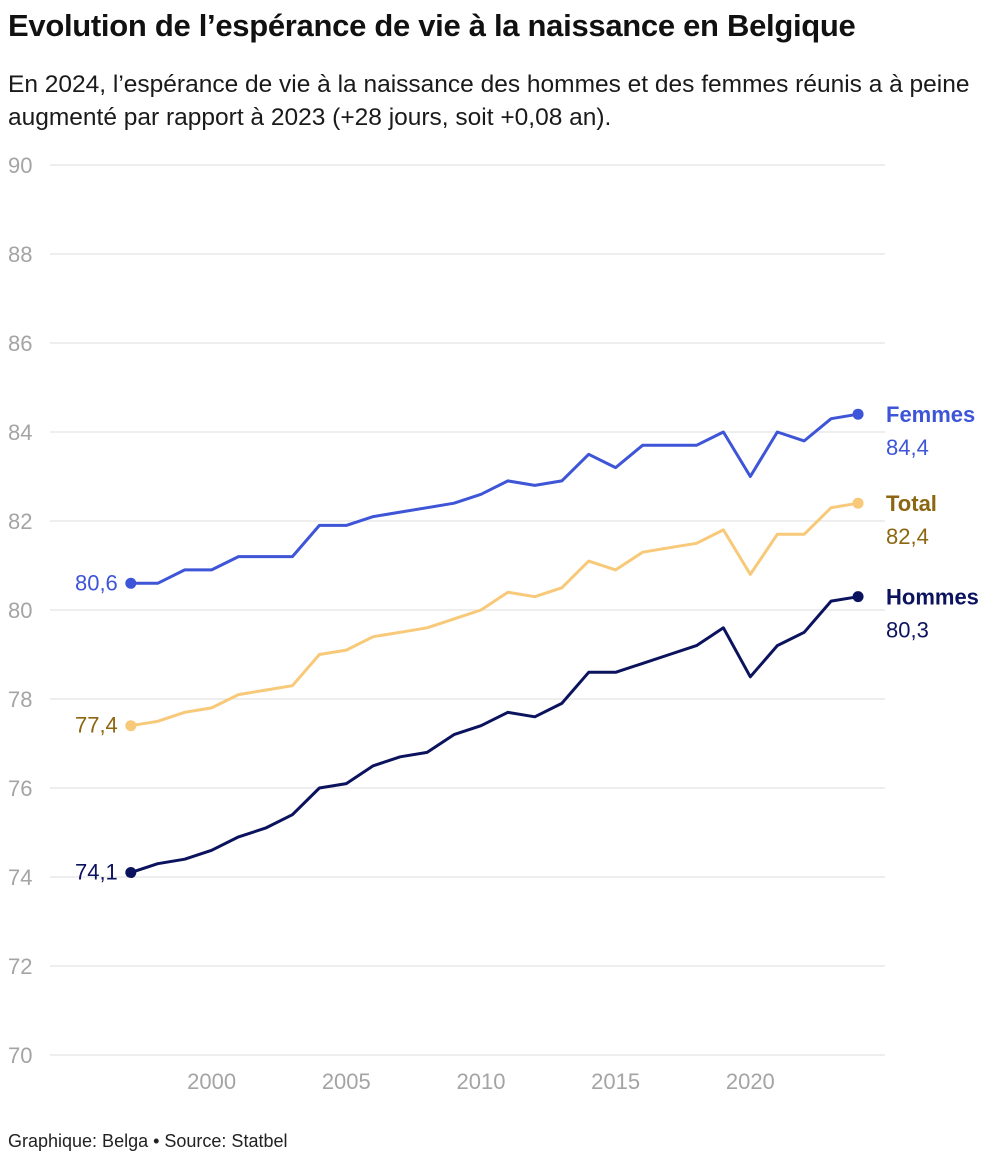 The image size is (1000, 1166). What do you see at coordinates (20, 966) in the screenshot?
I see `y-tick-label-72: 72` at bounding box center [20, 966].